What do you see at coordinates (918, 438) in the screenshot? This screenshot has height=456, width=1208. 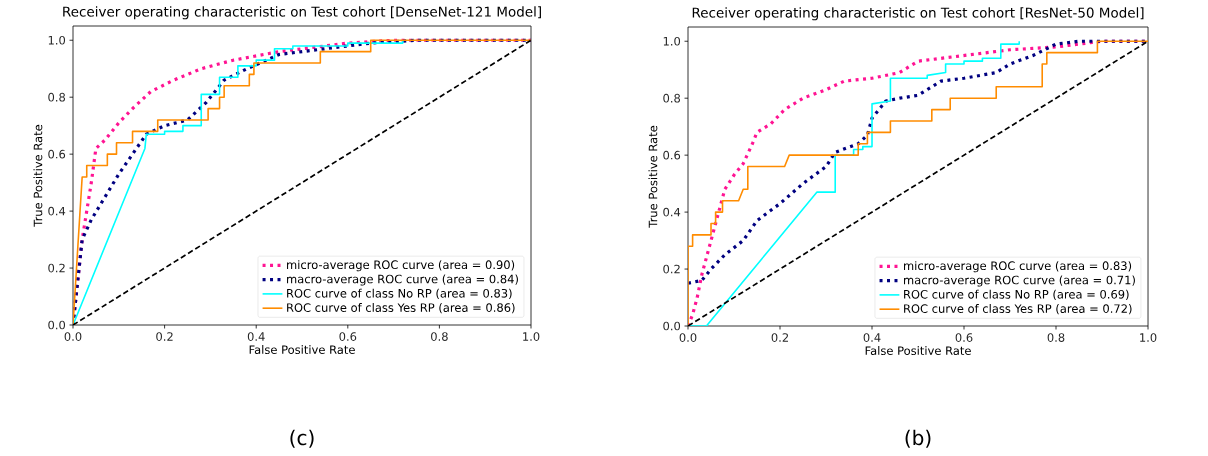 I see `text: (b)` at bounding box center [918, 438].